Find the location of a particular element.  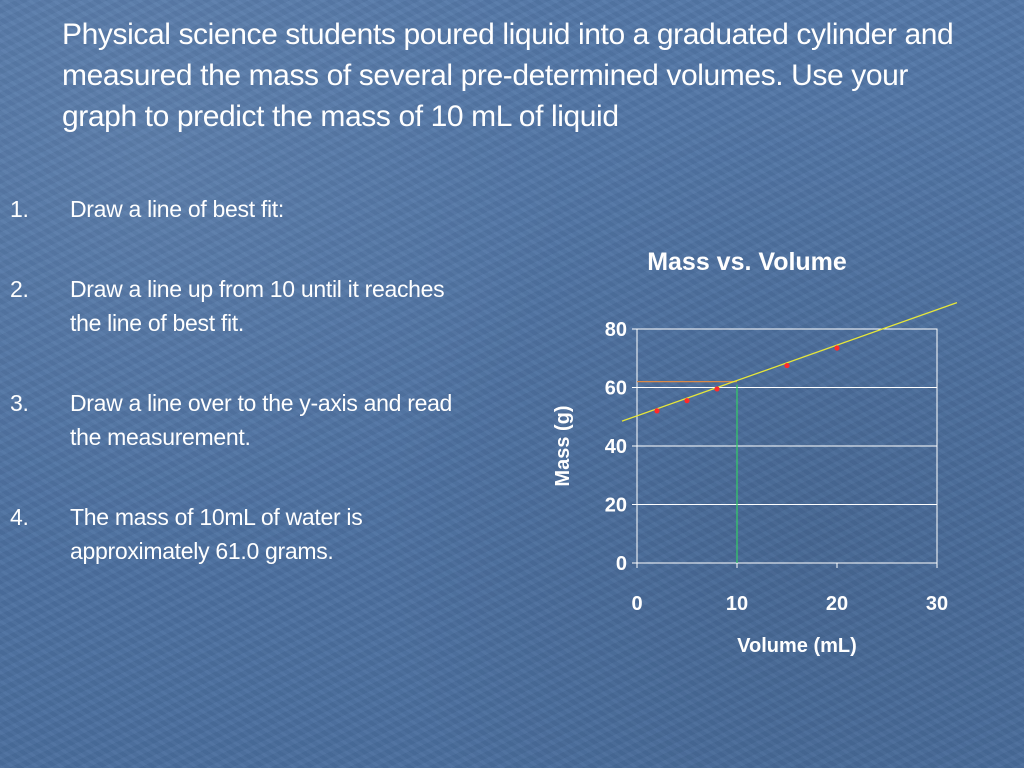

axes: 0 20 40 60 80 0 10 20 30 is located at coordinates (776, 467).